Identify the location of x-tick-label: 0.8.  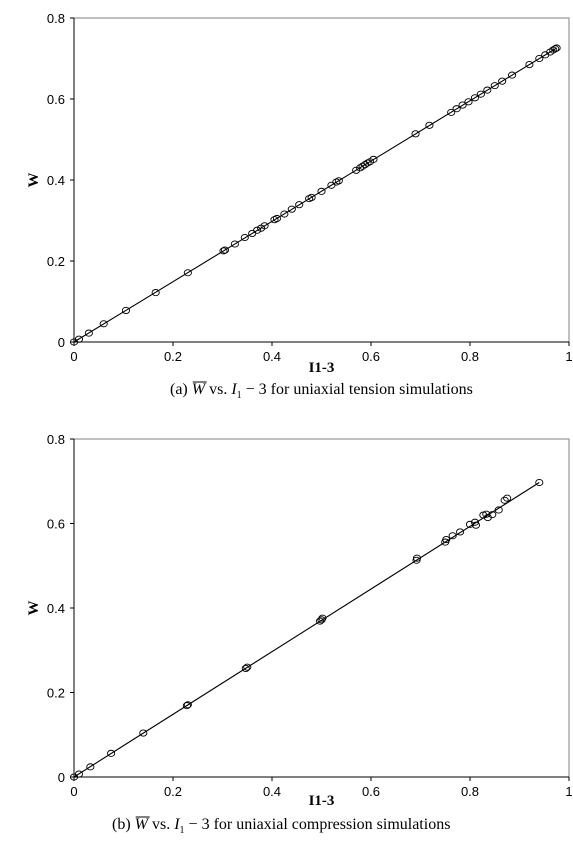
(470, 791).